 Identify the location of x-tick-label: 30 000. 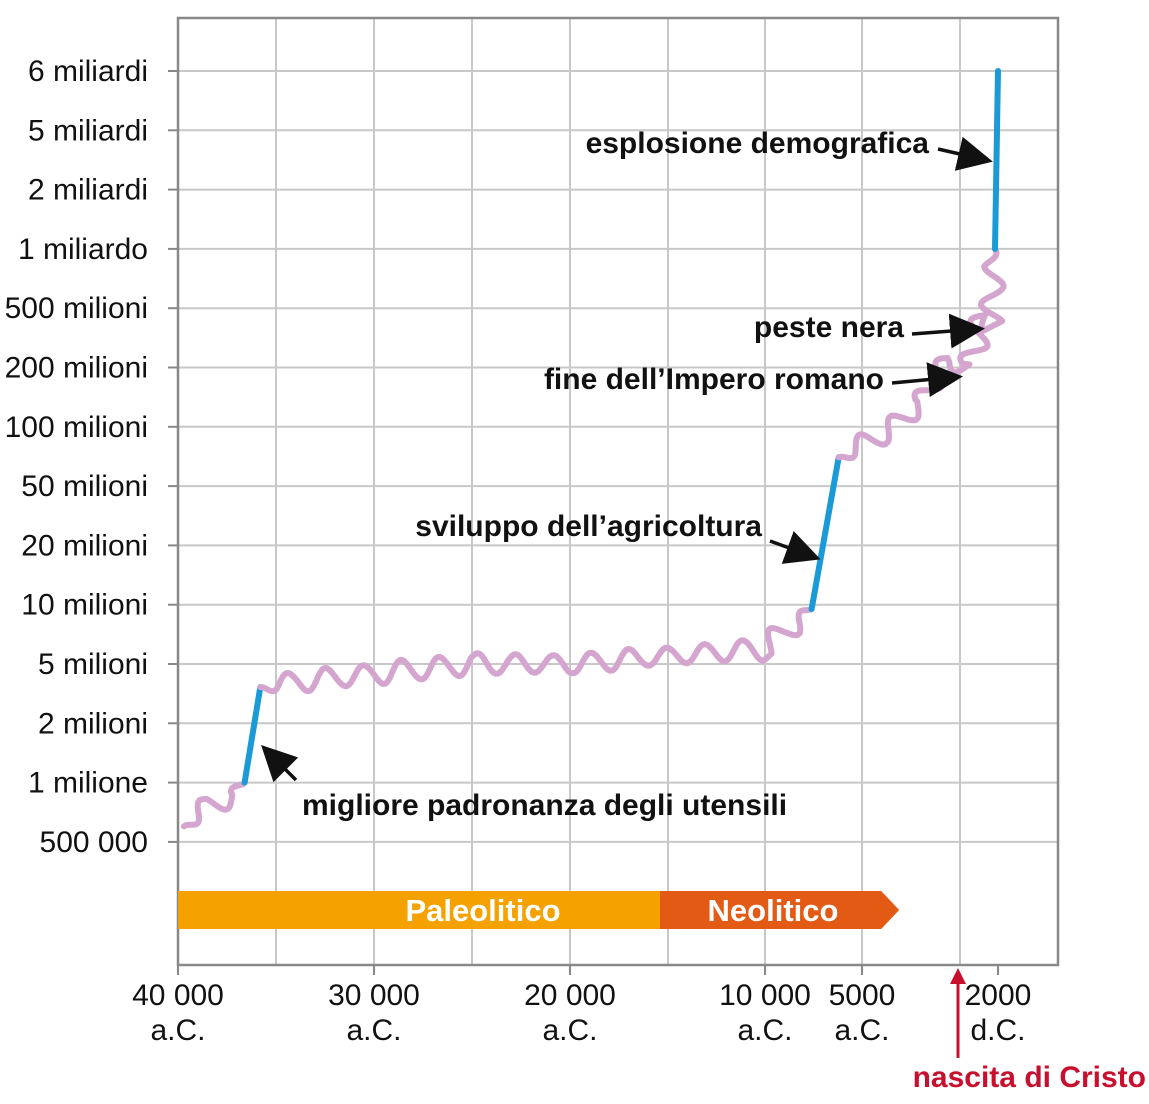
(374, 995).